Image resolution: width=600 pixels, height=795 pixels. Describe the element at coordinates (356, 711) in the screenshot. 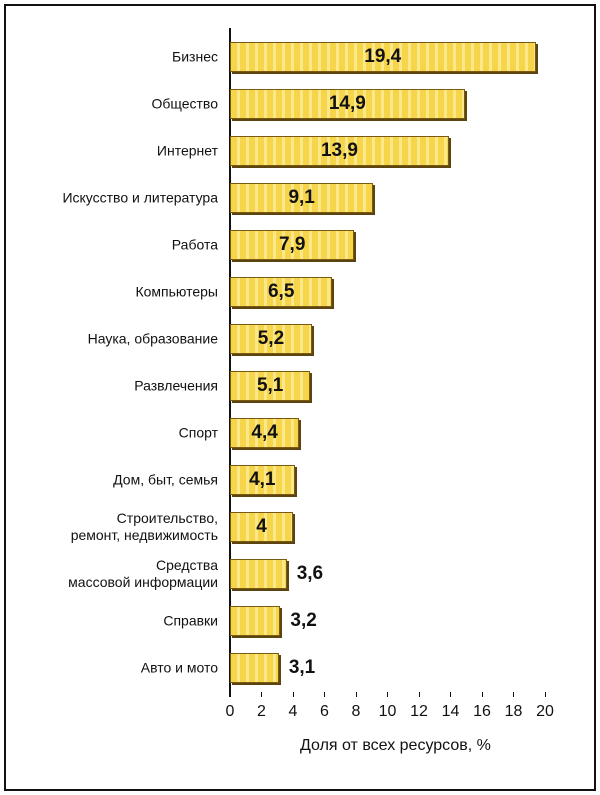

I see `x-tick-label: 8` at that location.